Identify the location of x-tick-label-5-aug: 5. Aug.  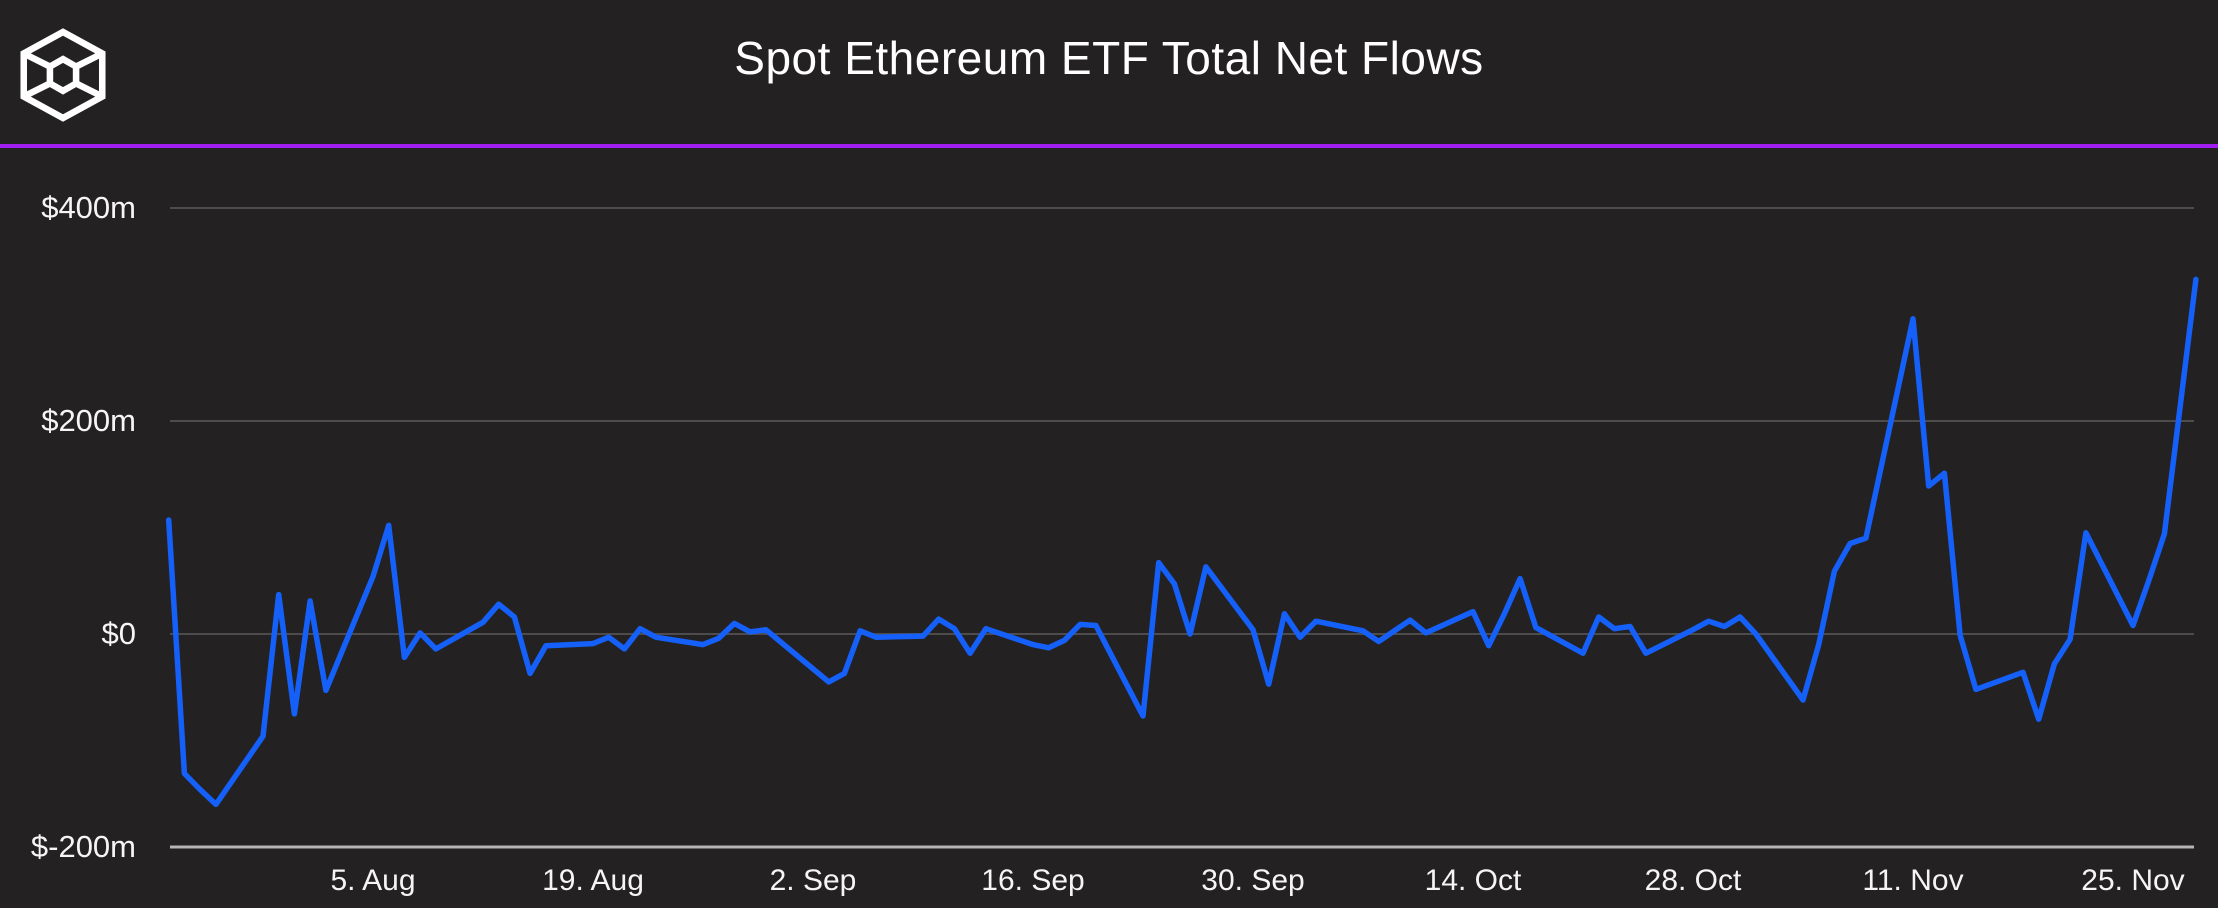
(373, 880).